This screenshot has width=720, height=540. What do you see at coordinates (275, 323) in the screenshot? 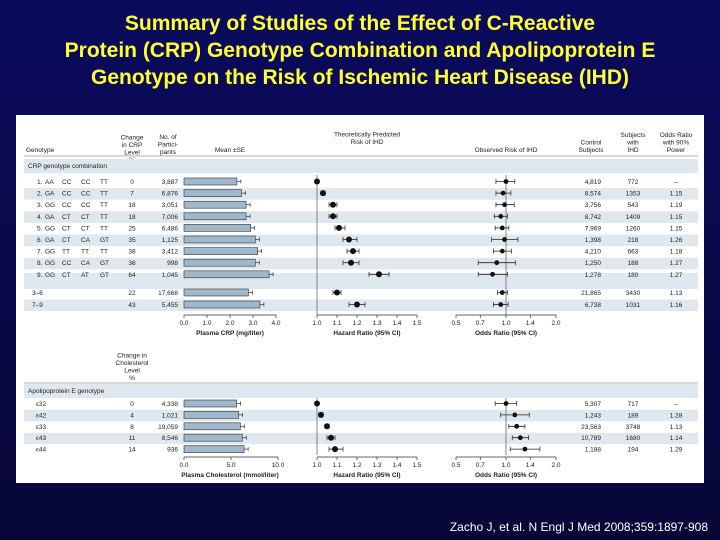
I see `crp-axis-tick-label: 4.0` at bounding box center [275, 323].